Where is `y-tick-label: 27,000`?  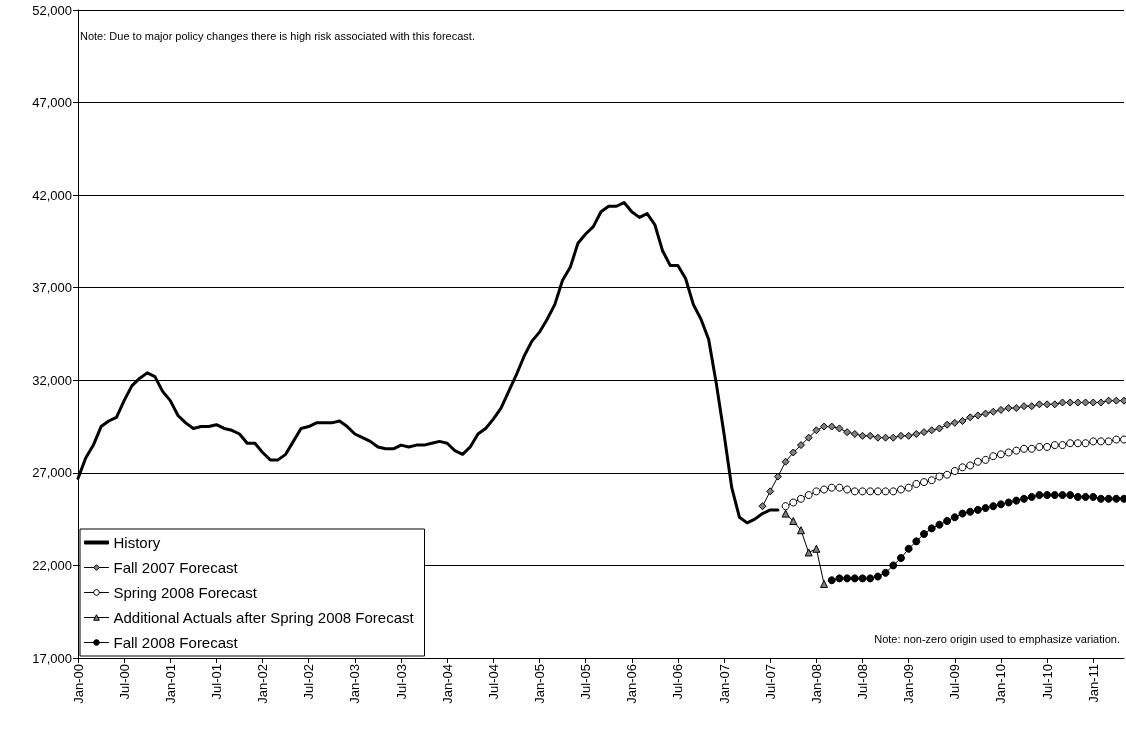 y-tick-label: 27,000 is located at coordinates (52, 473).